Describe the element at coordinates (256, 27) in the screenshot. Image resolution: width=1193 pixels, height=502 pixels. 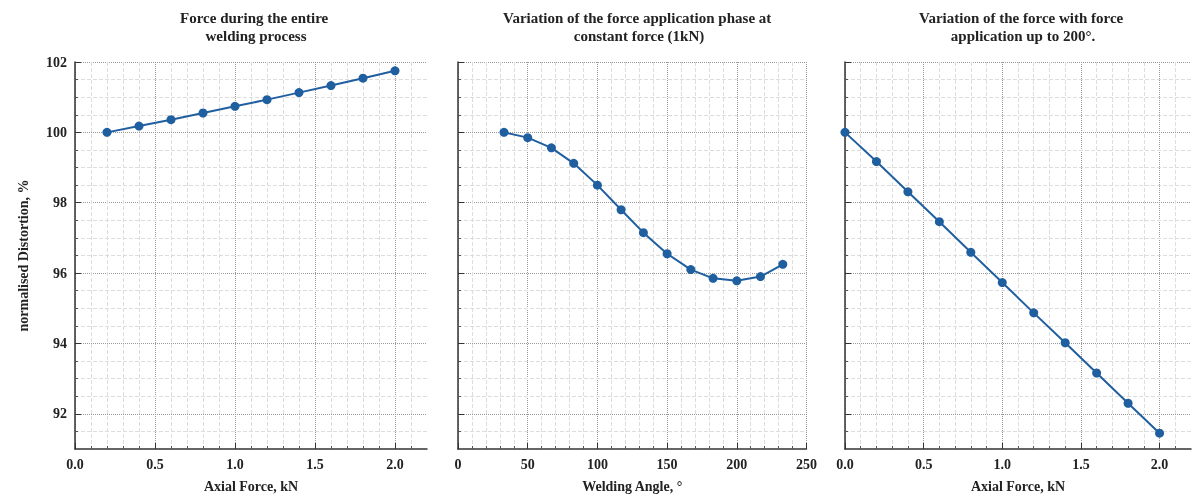
I see `chart-title: Force during the entire welding process` at that location.